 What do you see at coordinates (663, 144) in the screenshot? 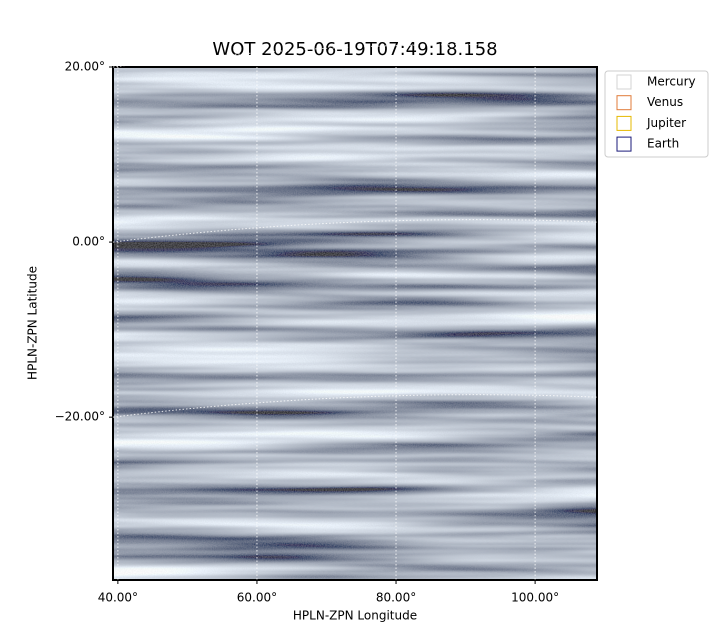
I see `legend-label: Earth` at bounding box center [663, 144].